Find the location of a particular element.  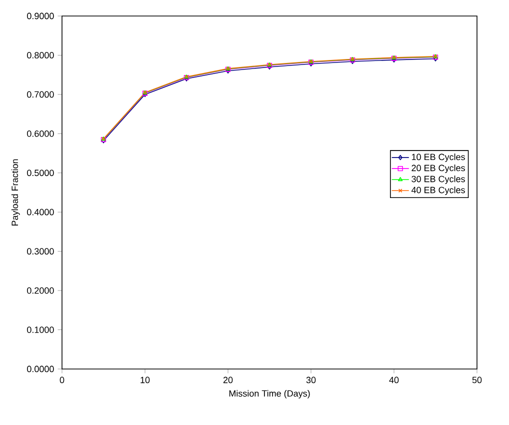

x-axis-title: Mission Time (Days) is located at coordinates (269, 394).